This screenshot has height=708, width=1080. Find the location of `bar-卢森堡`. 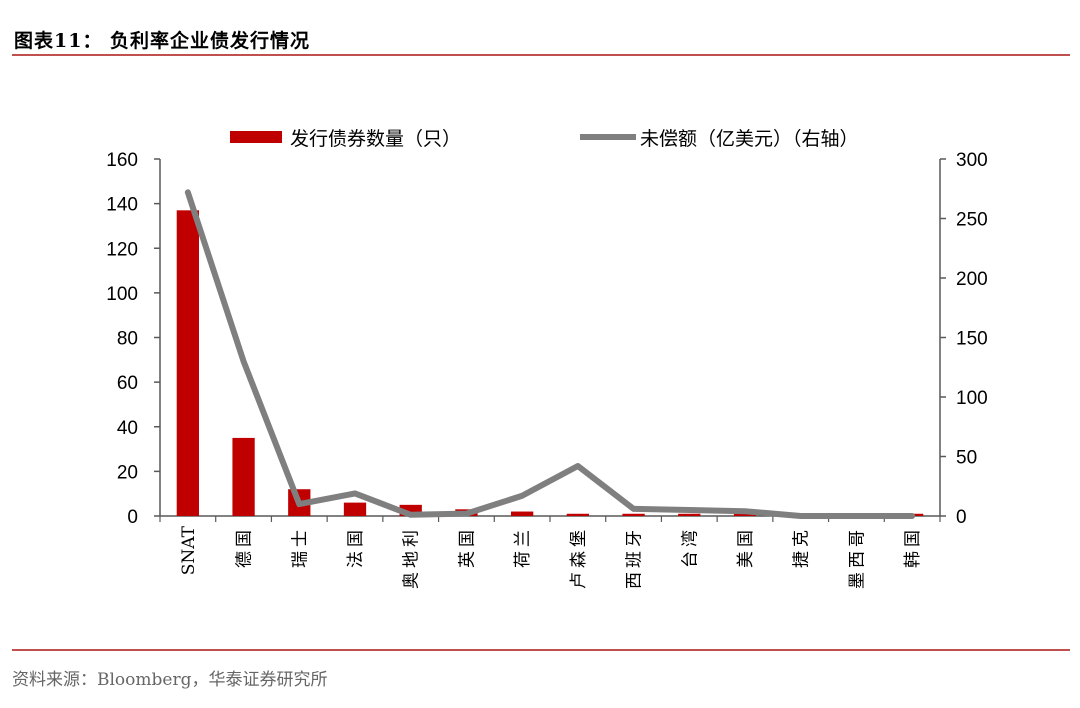

bar-卢森堡 is located at coordinates (577, 514).